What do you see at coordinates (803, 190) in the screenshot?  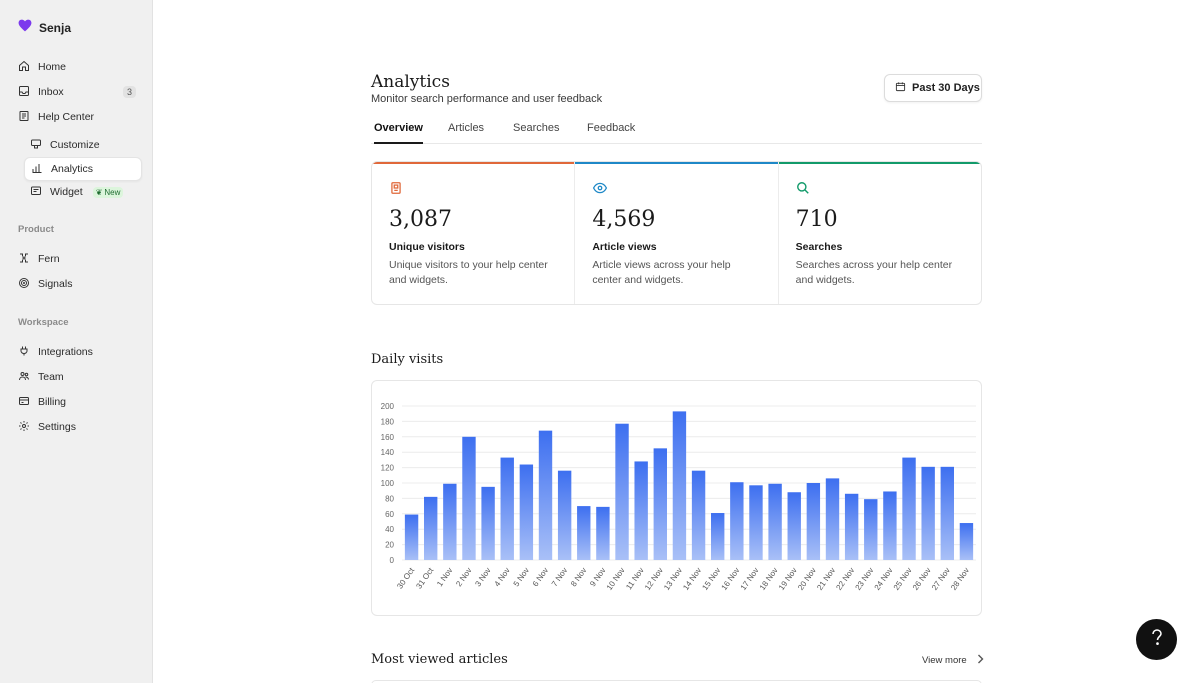 I see `search-icon` at bounding box center [803, 190].